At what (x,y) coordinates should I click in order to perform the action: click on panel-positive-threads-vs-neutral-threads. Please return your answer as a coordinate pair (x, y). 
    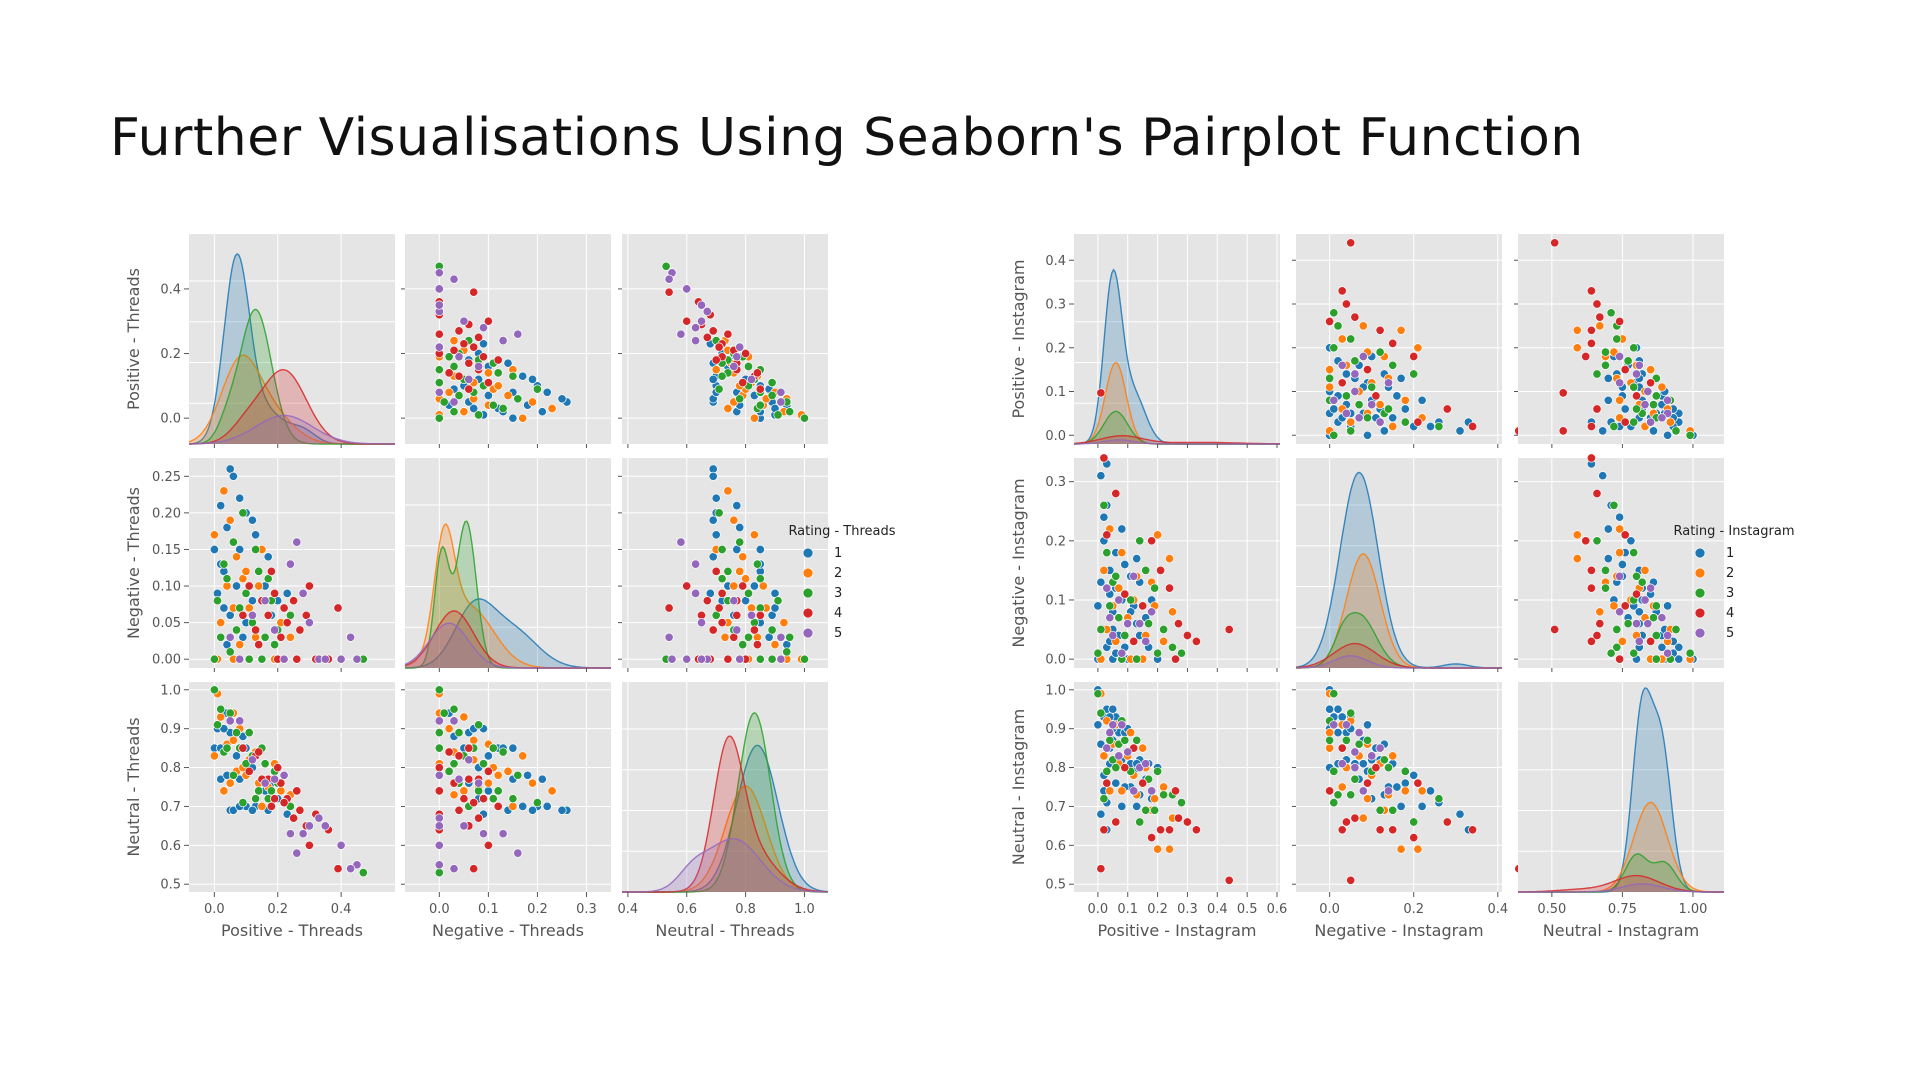
    Looking at the image, I should click on (723, 341).